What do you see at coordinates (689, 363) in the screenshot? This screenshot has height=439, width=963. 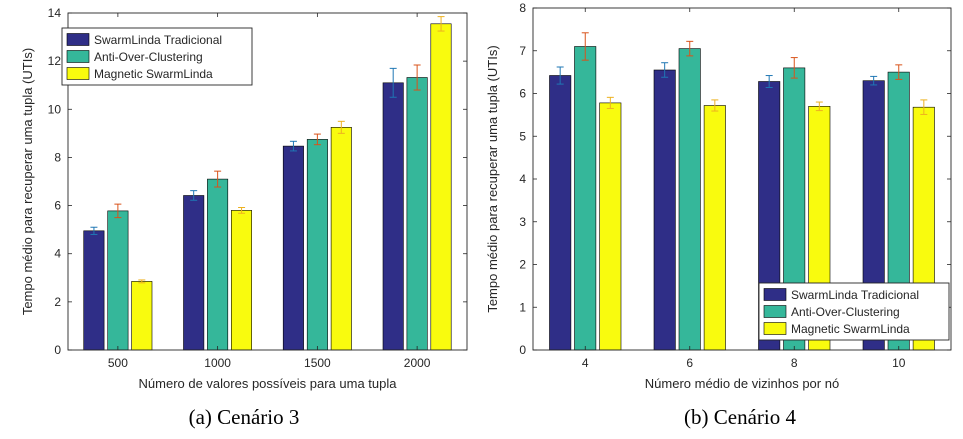 I see `x-tick-label-6: 6` at bounding box center [689, 363].